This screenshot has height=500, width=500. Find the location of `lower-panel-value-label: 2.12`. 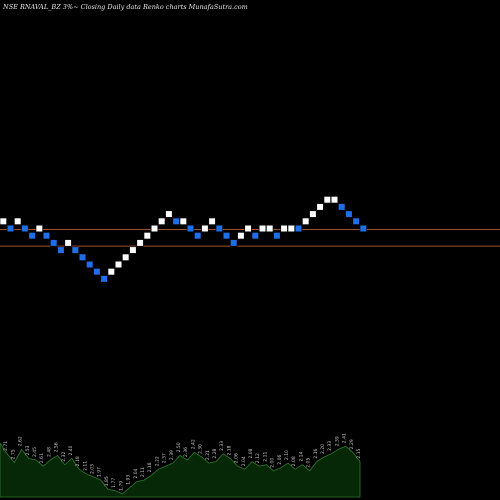

lower-panel-value-label: 2.12 is located at coordinates (258, 458).